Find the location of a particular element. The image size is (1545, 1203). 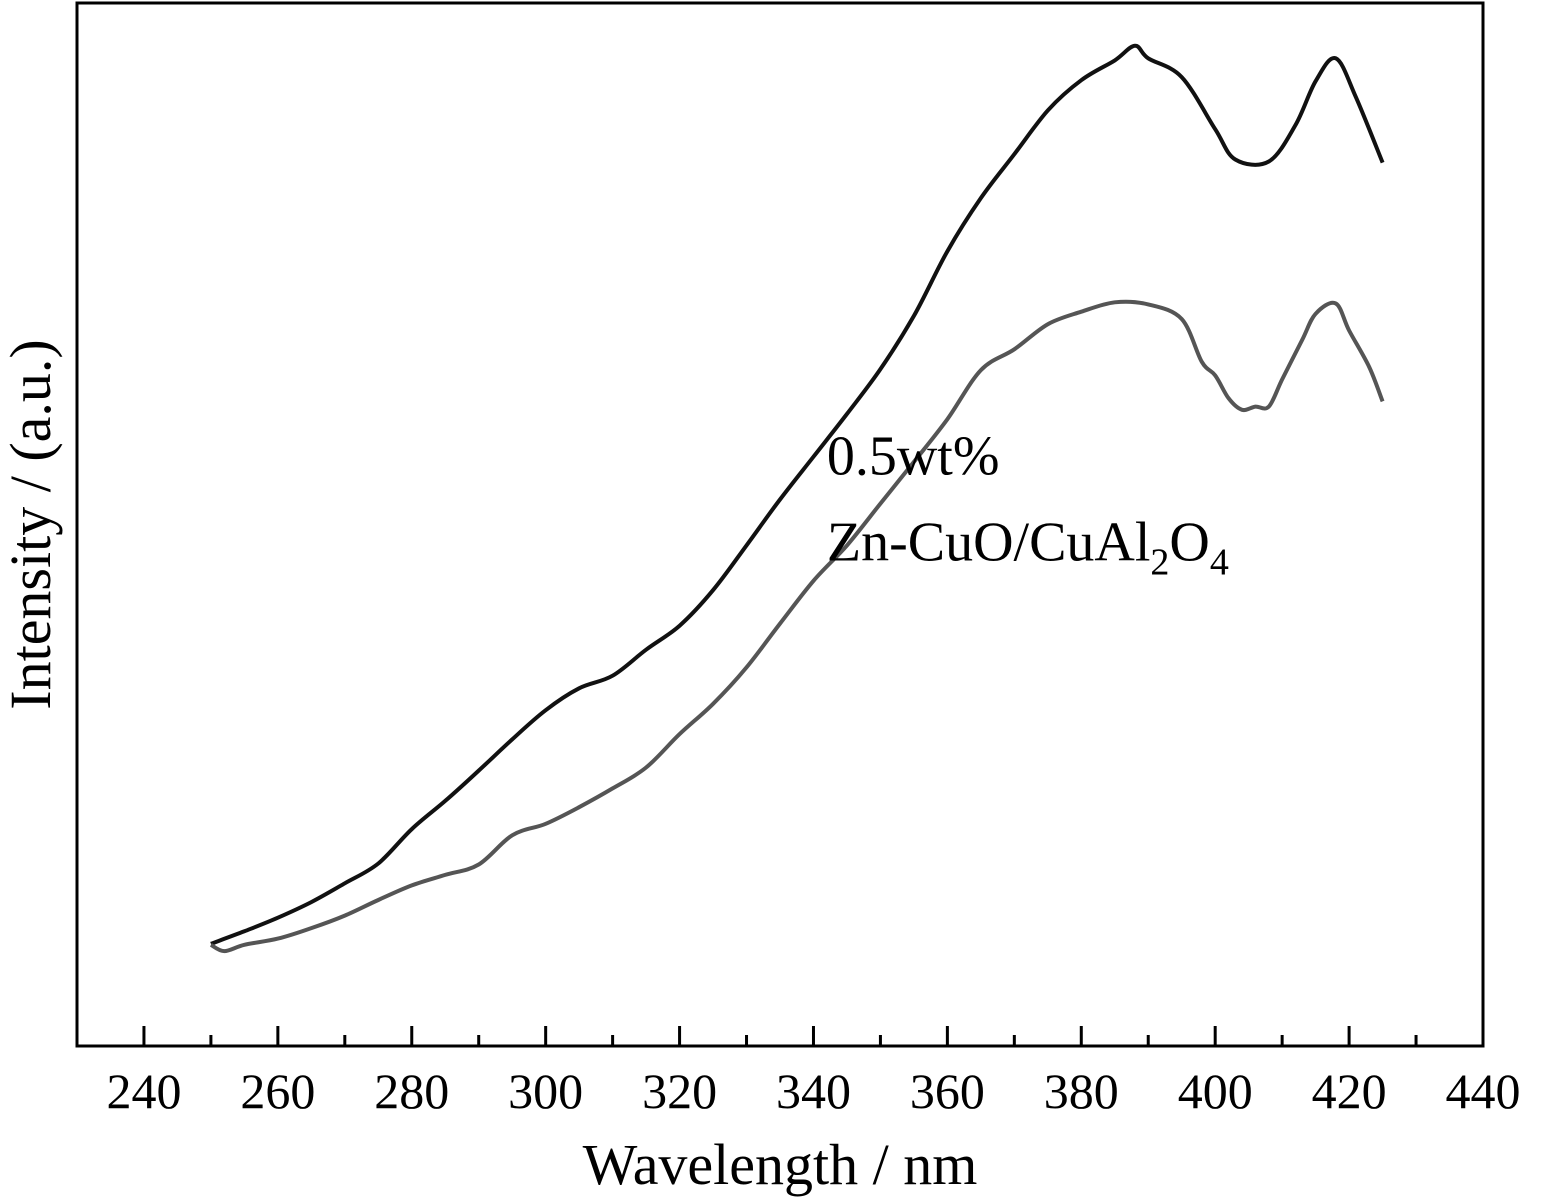

x-axis-ticks: 240 260 280 300 320 340 360 380 400 420 440 is located at coordinates (813, 1072).